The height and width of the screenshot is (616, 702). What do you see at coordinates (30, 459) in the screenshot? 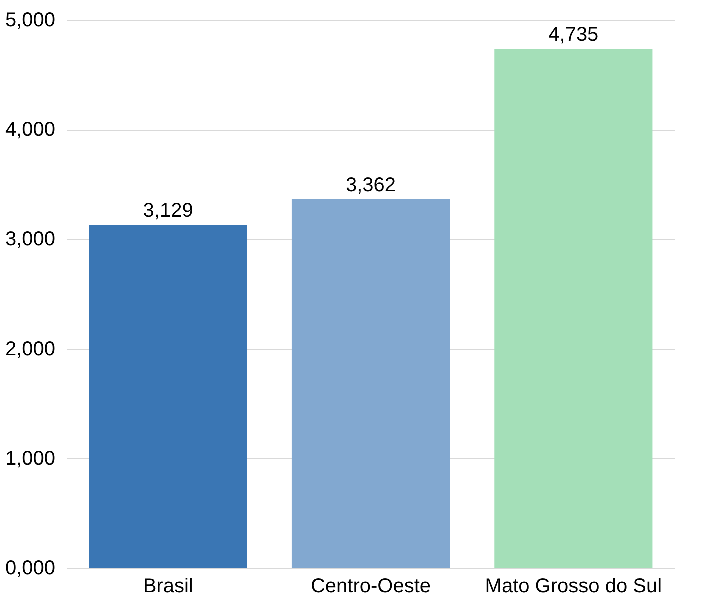
I see `y-tick-label: 1,000` at bounding box center [30, 459].